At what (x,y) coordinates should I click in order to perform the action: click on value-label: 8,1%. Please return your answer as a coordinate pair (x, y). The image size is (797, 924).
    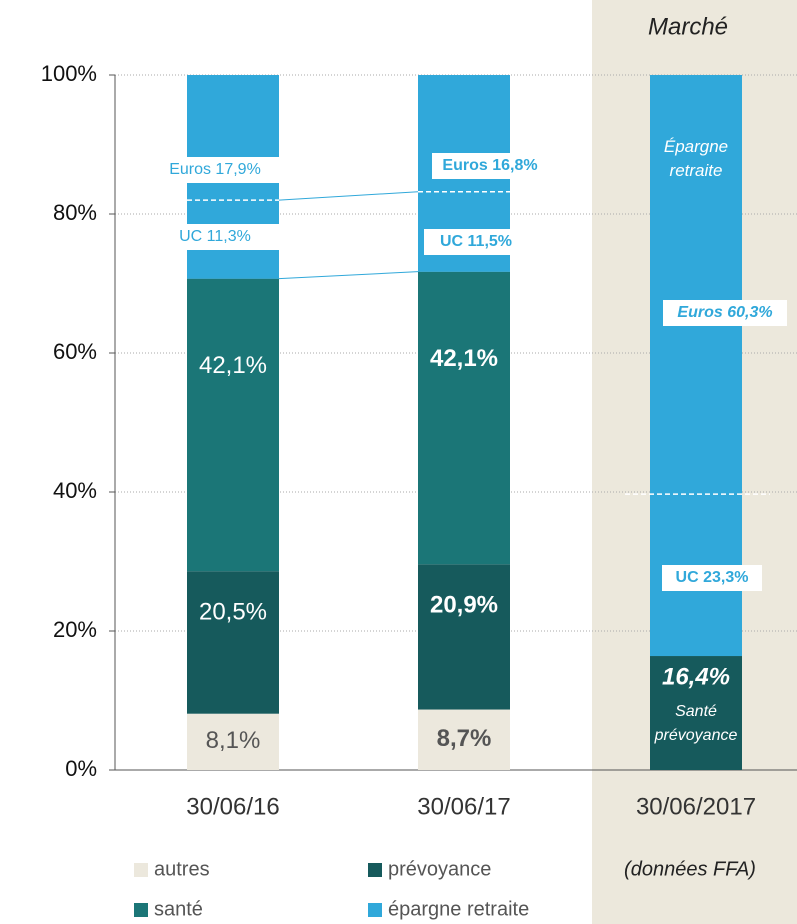
    Looking at the image, I should click on (233, 740).